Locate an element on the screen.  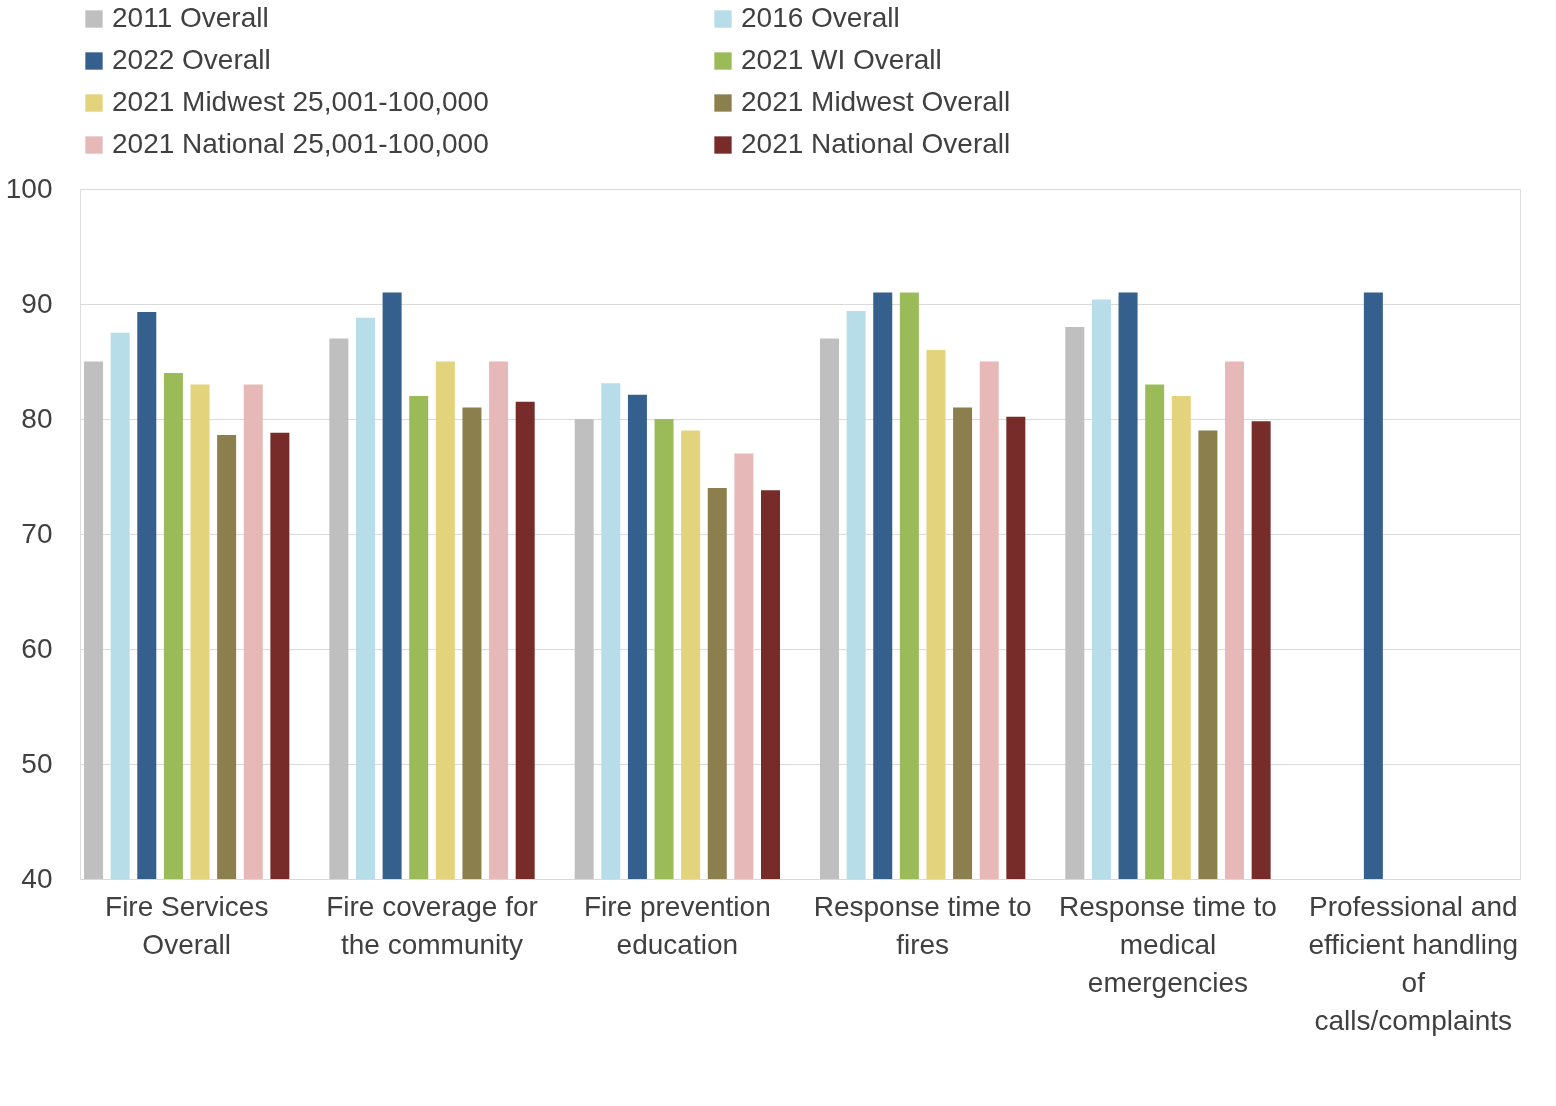
y-tick-label: 80 is located at coordinates (37, 418).